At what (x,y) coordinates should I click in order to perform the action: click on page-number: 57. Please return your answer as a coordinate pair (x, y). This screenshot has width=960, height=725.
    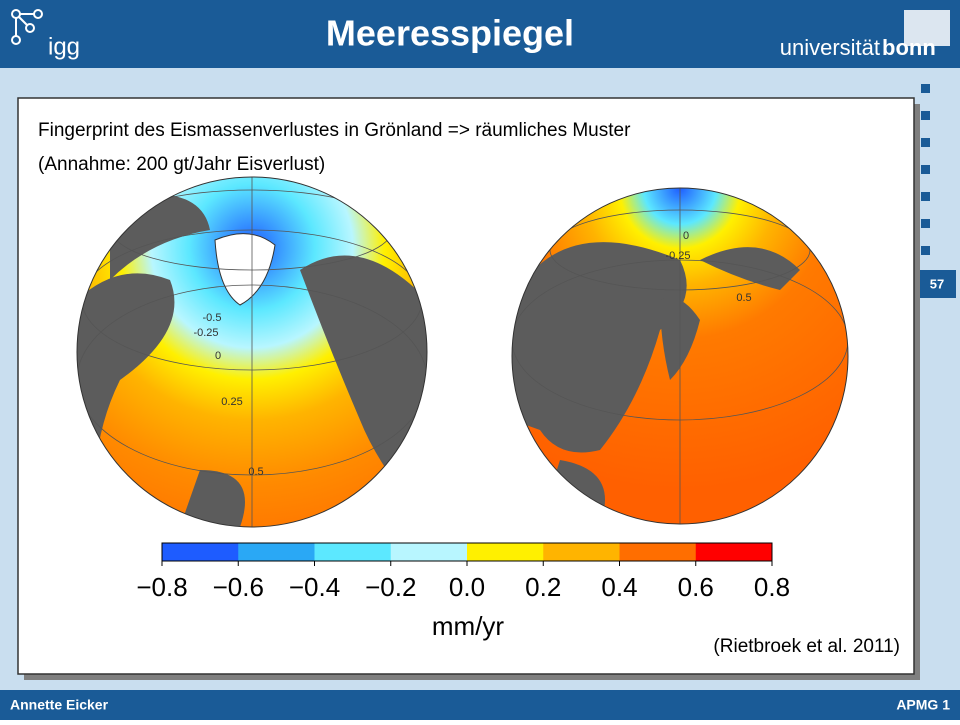
    Looking at the image, I should click on (937, 283).